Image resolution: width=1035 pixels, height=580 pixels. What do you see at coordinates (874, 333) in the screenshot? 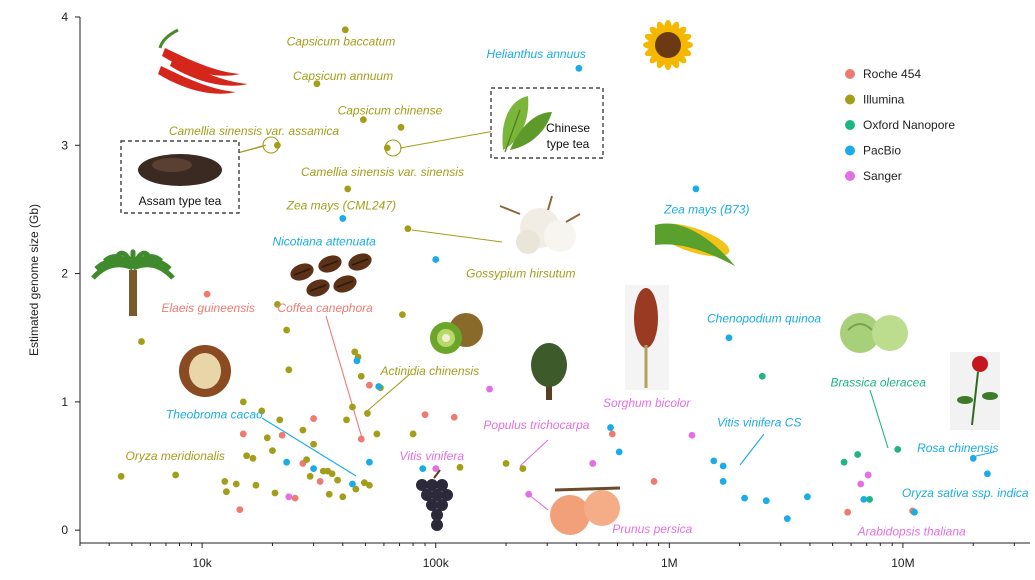
I see `cabbage-picture` at bounding box center [874, 333].